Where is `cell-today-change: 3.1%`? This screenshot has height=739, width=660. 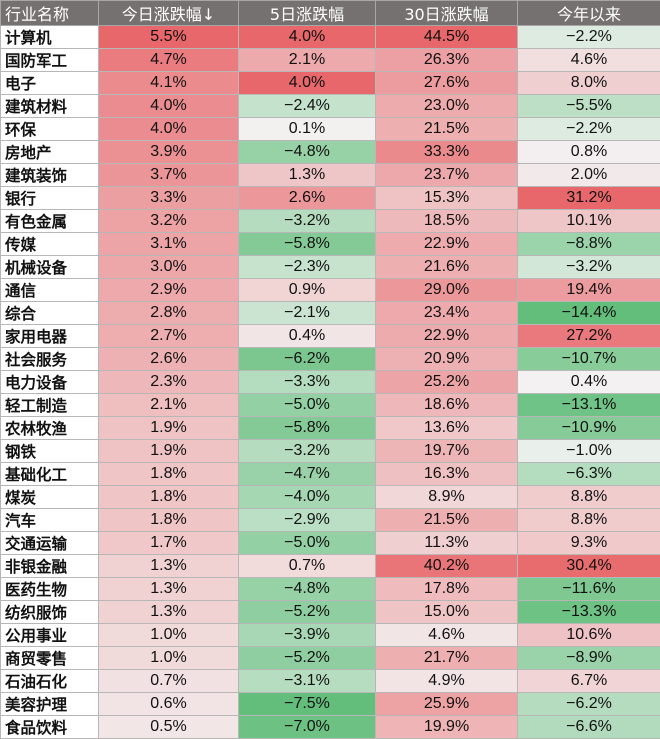
cell-today-change: 3.1% is located at coordinates (169, 244).